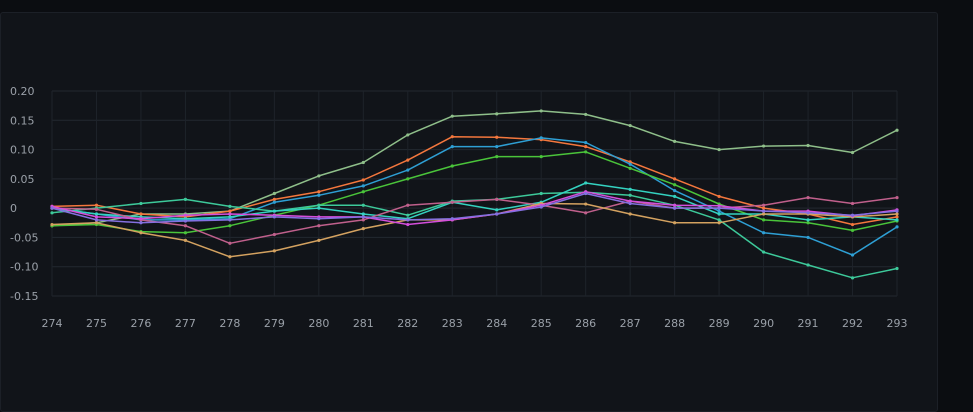 This screenshot has width=973, height=412. I want to click on x-tick-label: 285, so click(541, 323).